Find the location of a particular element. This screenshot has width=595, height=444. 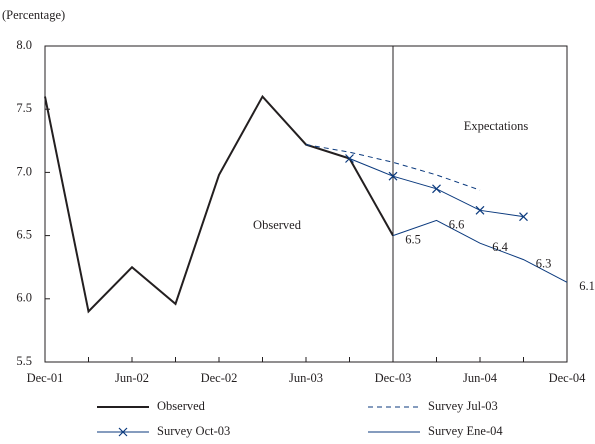

value-label: 6.1 is located at coordinates (587, 286).